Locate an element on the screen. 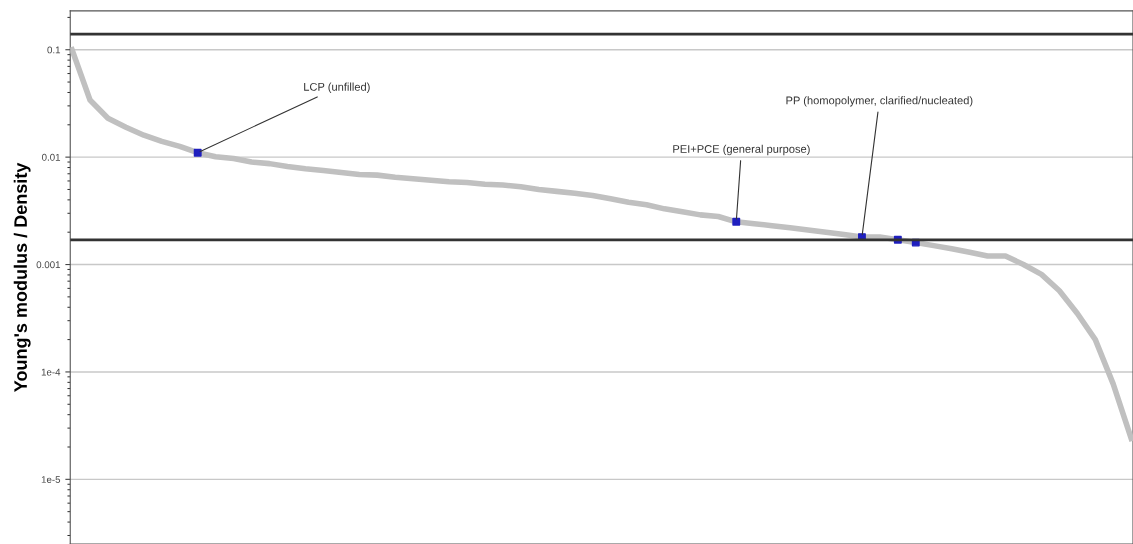 The height and width of the screenshot is (544, 1133). y-tick-label: 1e-5 is located at coordinates (51, 479).